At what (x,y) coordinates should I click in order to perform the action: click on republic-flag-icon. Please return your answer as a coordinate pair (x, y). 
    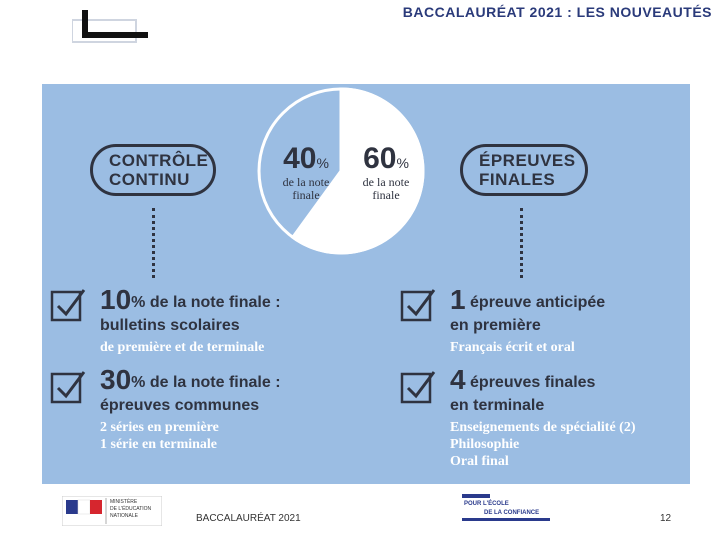
    Looking at the image, I should click on (112, 511).